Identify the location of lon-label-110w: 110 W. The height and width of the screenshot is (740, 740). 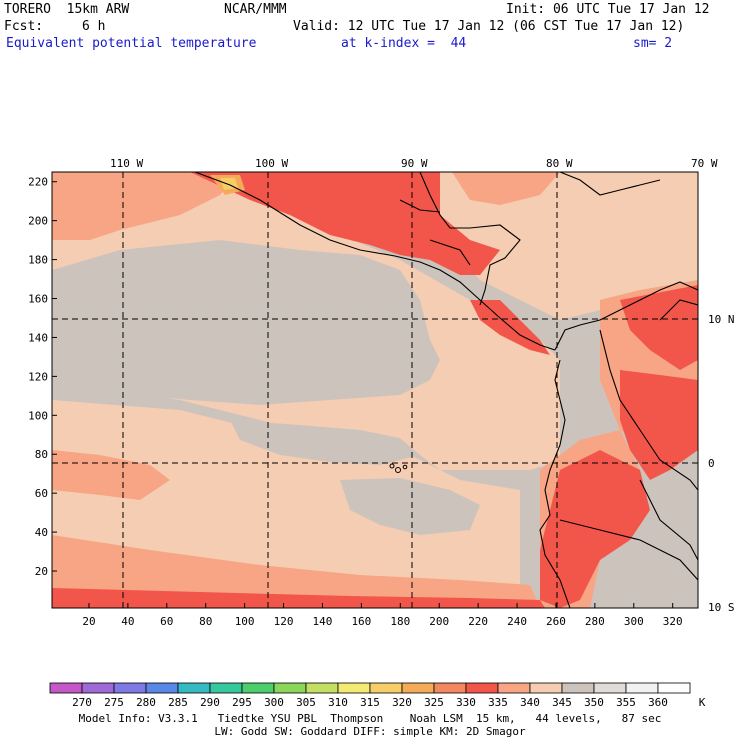
(126, 163).